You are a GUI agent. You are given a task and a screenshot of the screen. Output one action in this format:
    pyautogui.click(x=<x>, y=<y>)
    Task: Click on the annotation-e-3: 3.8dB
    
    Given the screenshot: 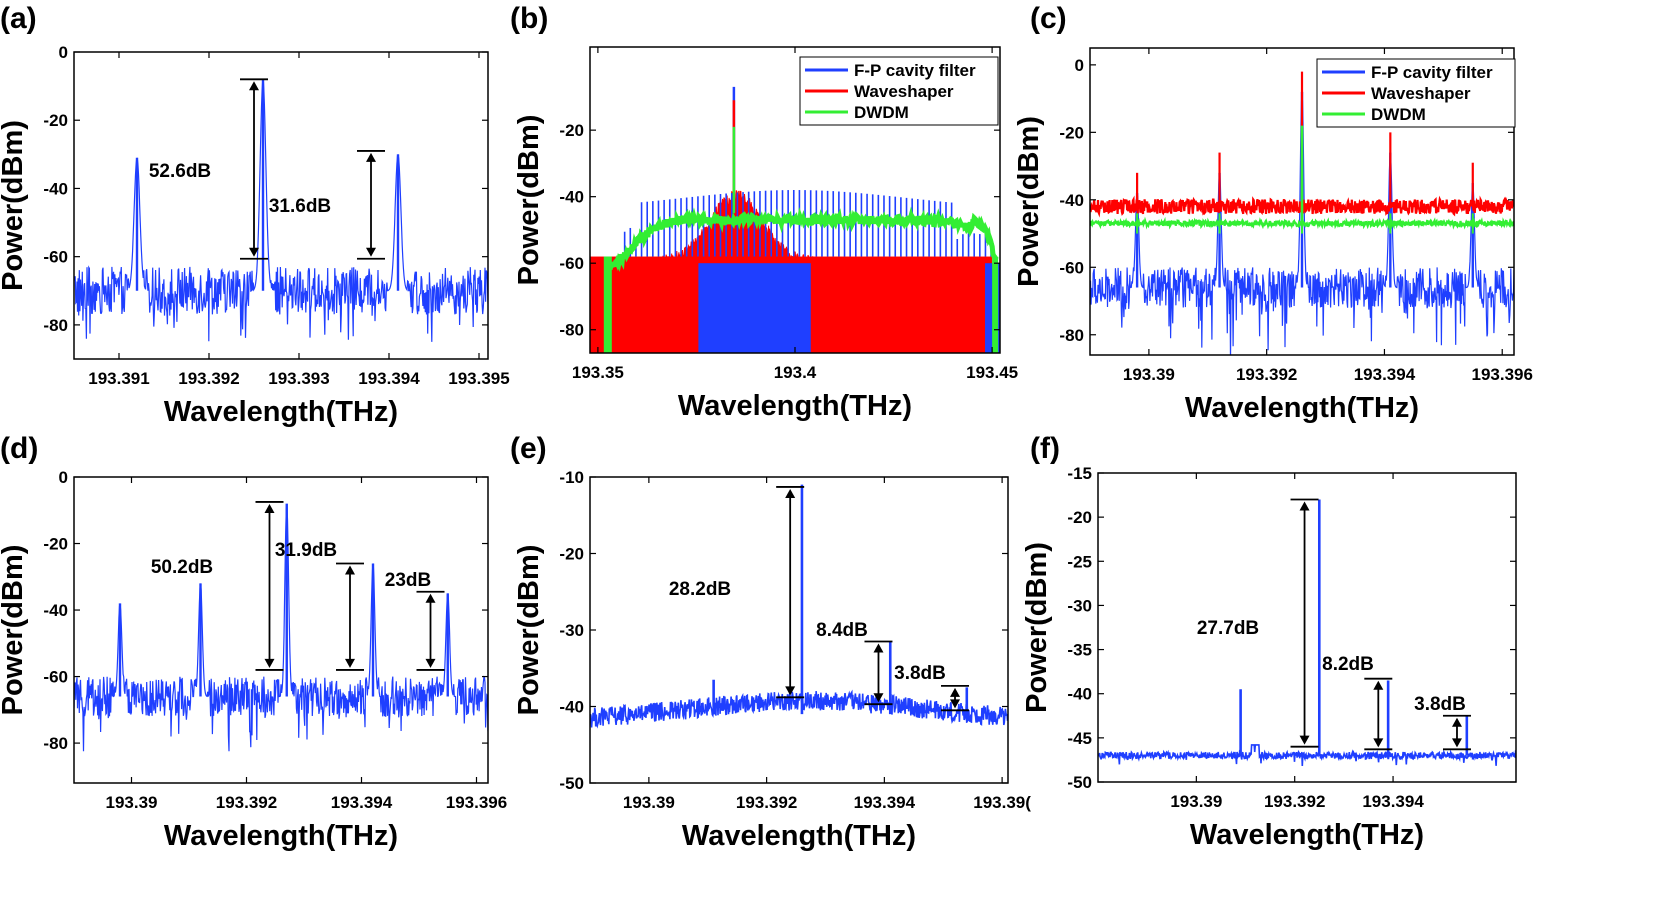 What is the action you would take?
    pyautogui.click(x=932, y=687)
    